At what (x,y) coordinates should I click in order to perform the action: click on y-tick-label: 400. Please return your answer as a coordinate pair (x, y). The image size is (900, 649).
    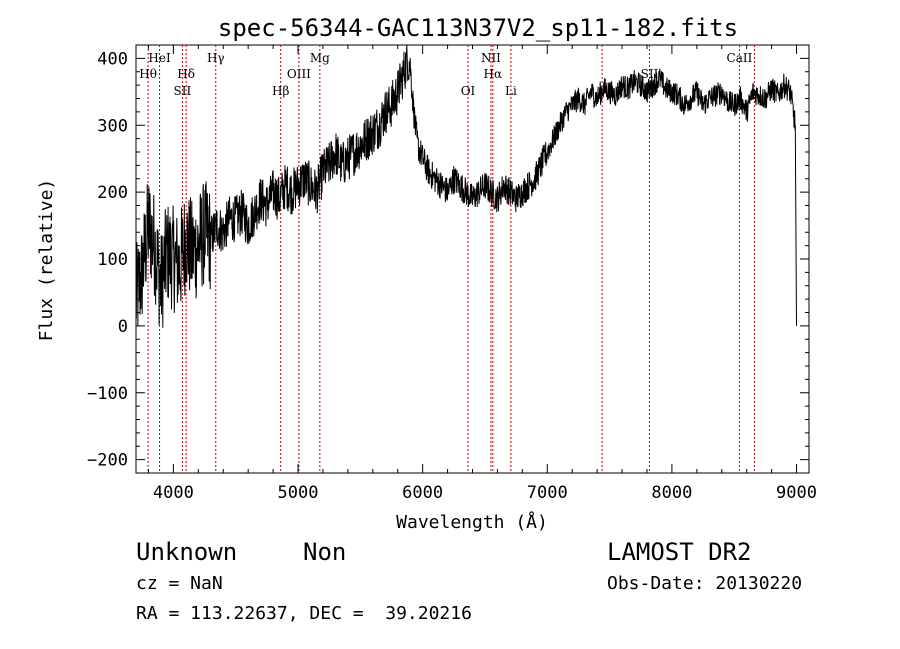
    Looking at the image, I should click on (112, 59).